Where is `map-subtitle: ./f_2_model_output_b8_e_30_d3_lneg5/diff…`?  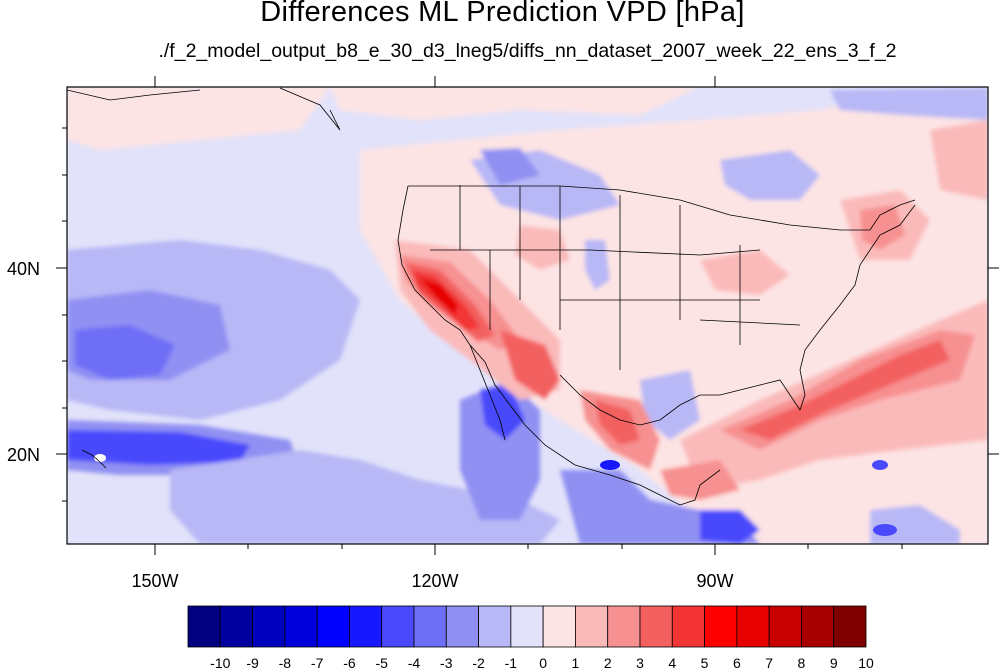
map-subtitle: ./f_2_model_output_b8_e_30_d3_lneg5/diff… is located at coordinates (527, 51).